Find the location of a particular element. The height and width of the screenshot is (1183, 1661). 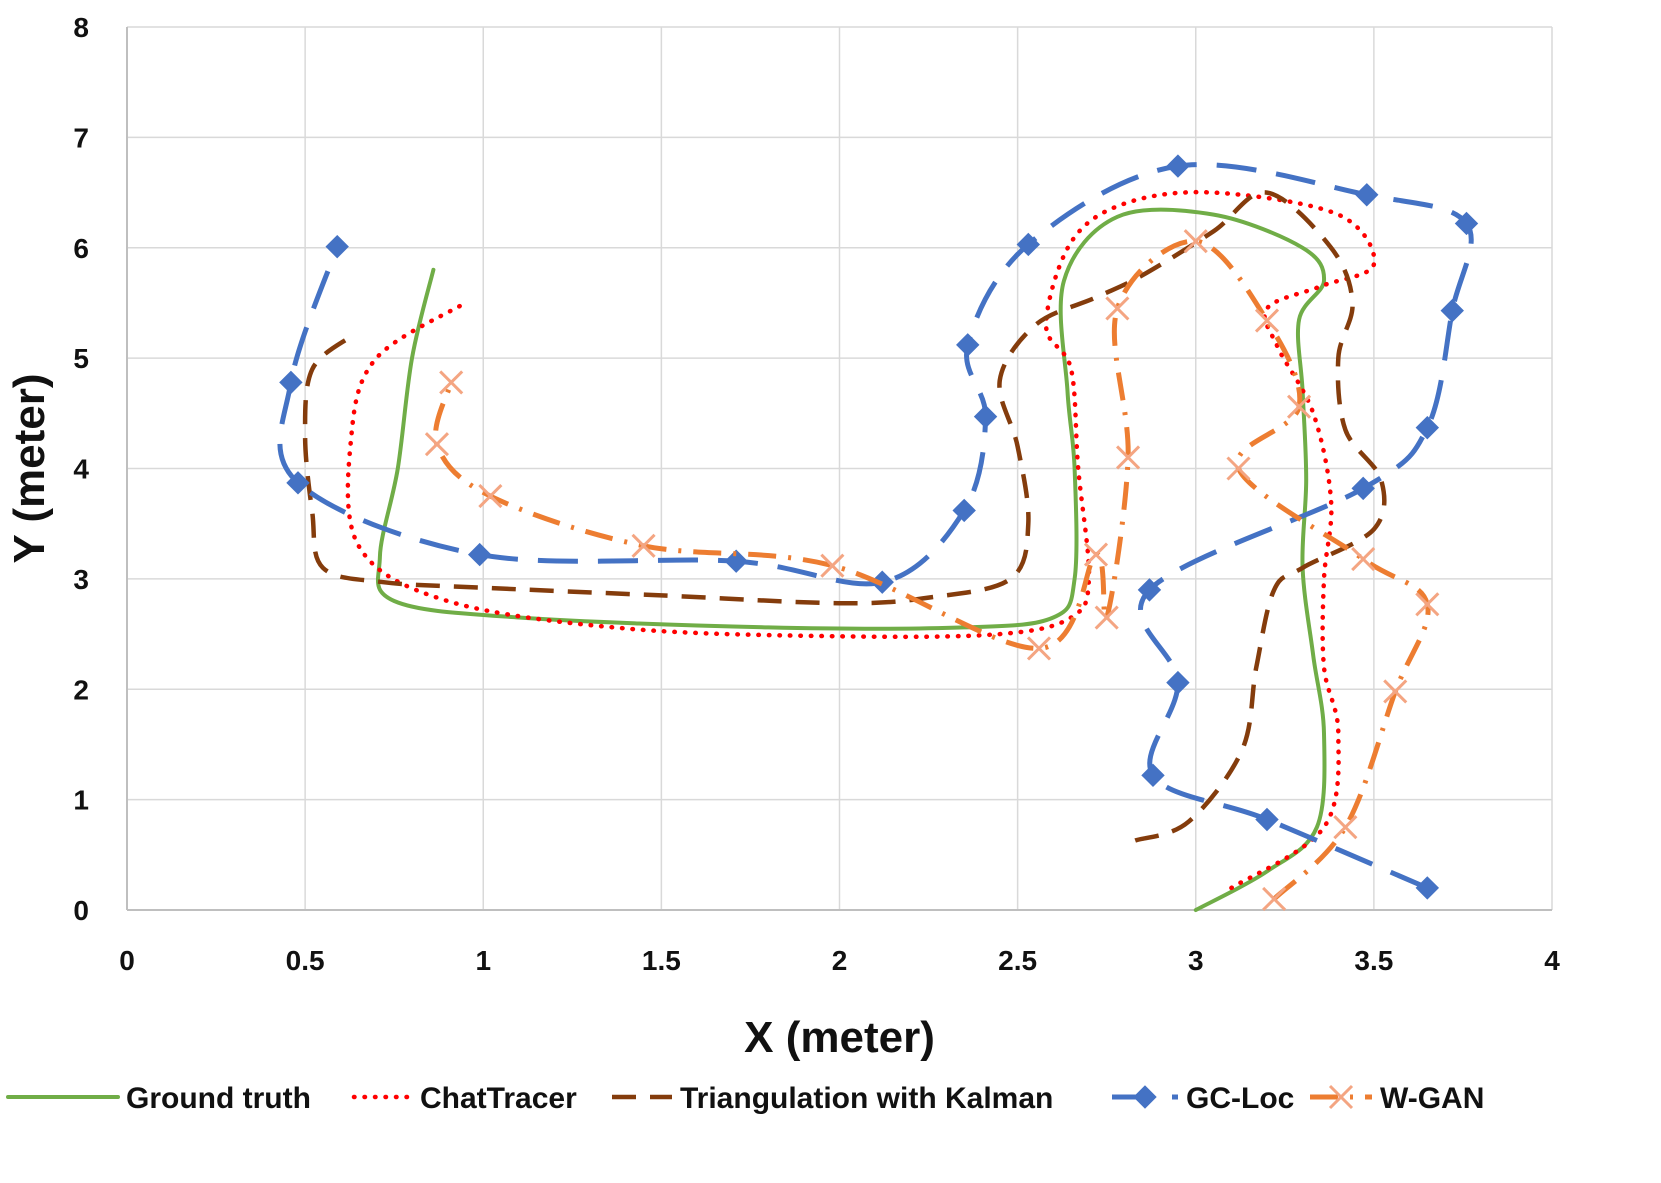

legend-item-gc-loc: GC-Loc is located at coordinates (1203, 1098).